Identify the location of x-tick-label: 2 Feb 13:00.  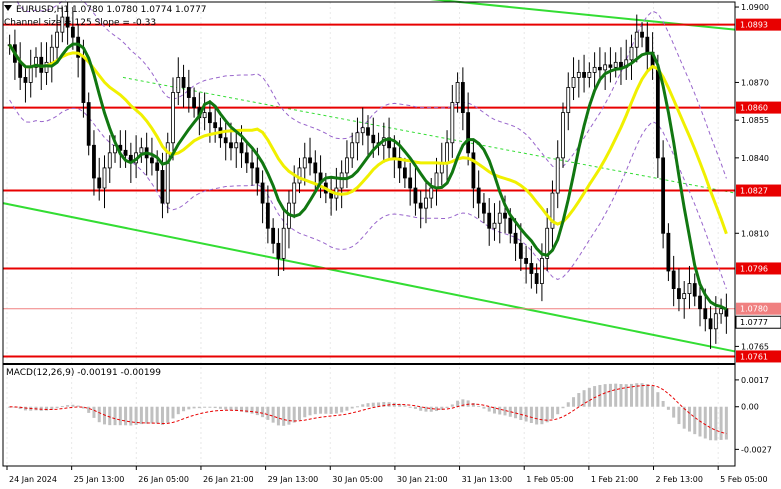
(679, 479).